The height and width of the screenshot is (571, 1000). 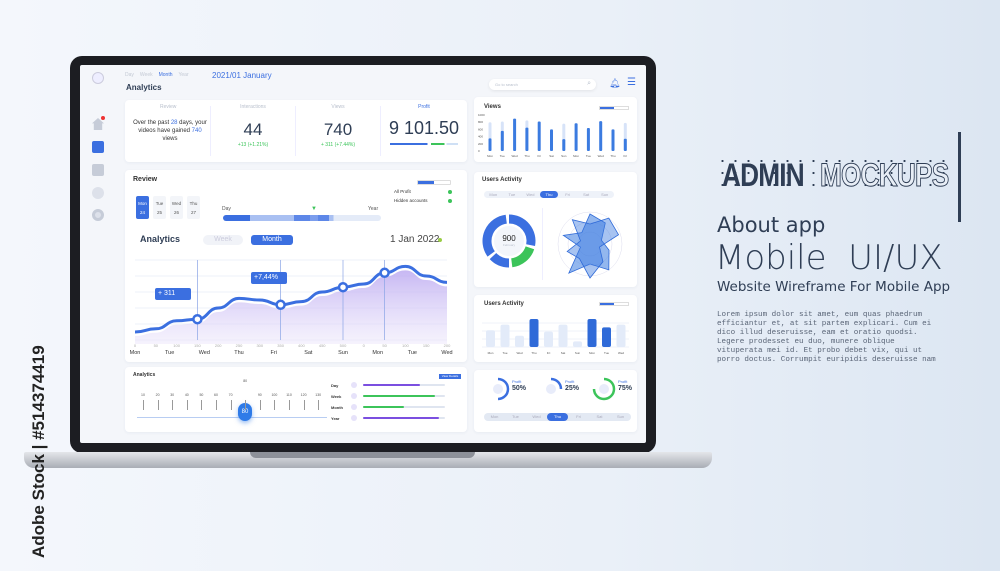 What do you see at coordinates (98, 170) in the screenshot?
I see `message-icon` at bounding box center [98, 170].